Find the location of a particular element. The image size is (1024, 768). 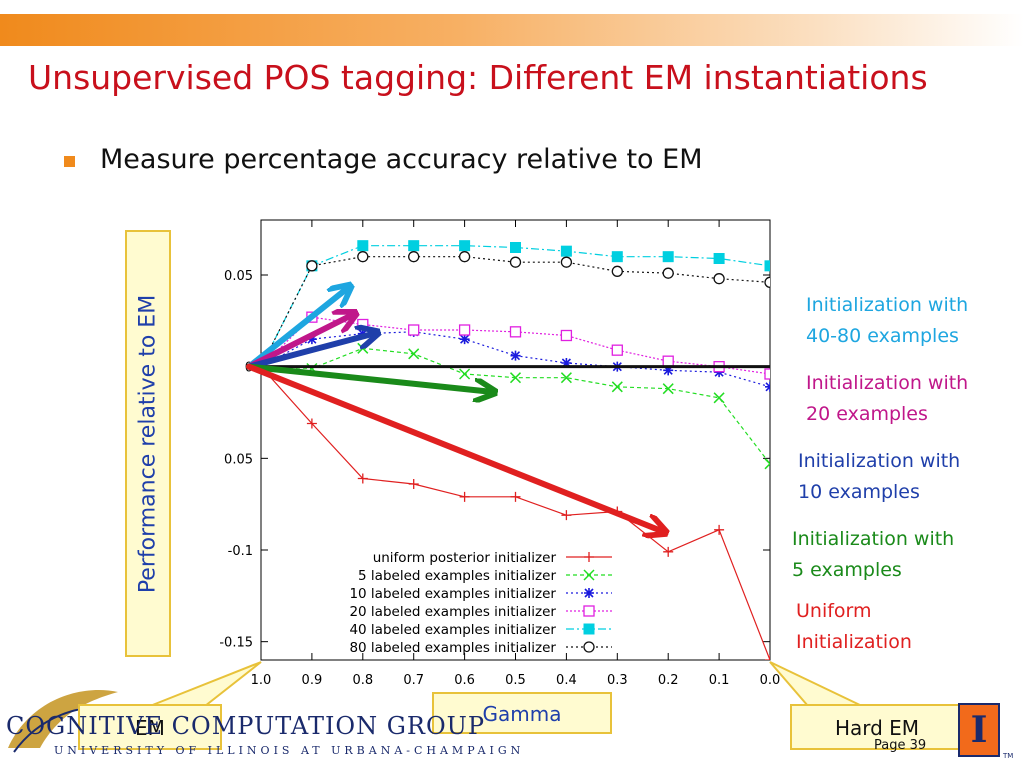

x-tick-label: 0.8 is located at coordinates (362, 680).